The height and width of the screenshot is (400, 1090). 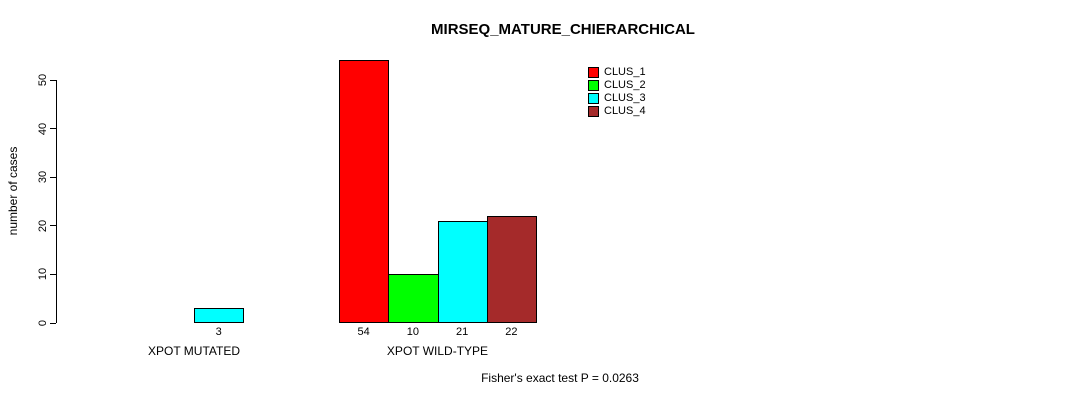 What do you see at coordinates (412, 332) in the screenshot?
I see `bar-value-label: 10` at bounding box center [412, 332].